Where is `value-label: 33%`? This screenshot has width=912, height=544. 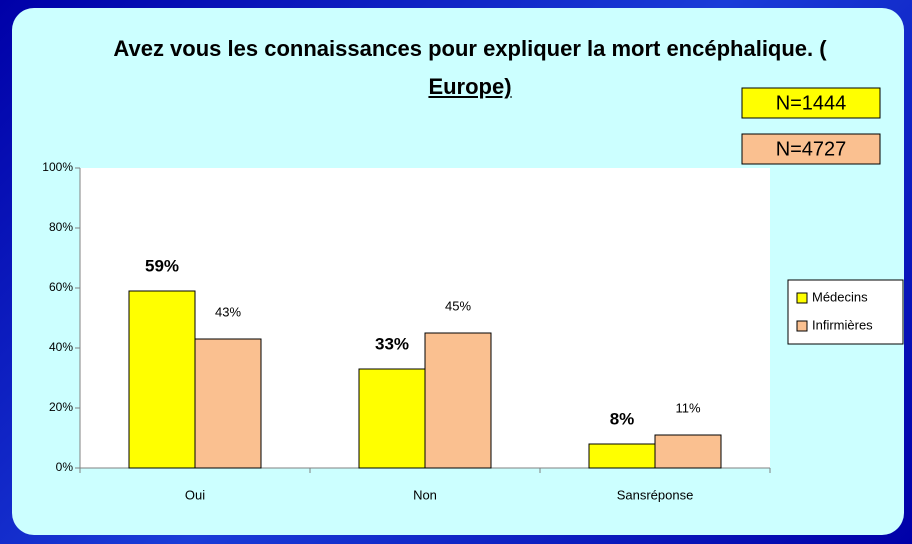 value-label: 33% is located at coordinates (392, 343).